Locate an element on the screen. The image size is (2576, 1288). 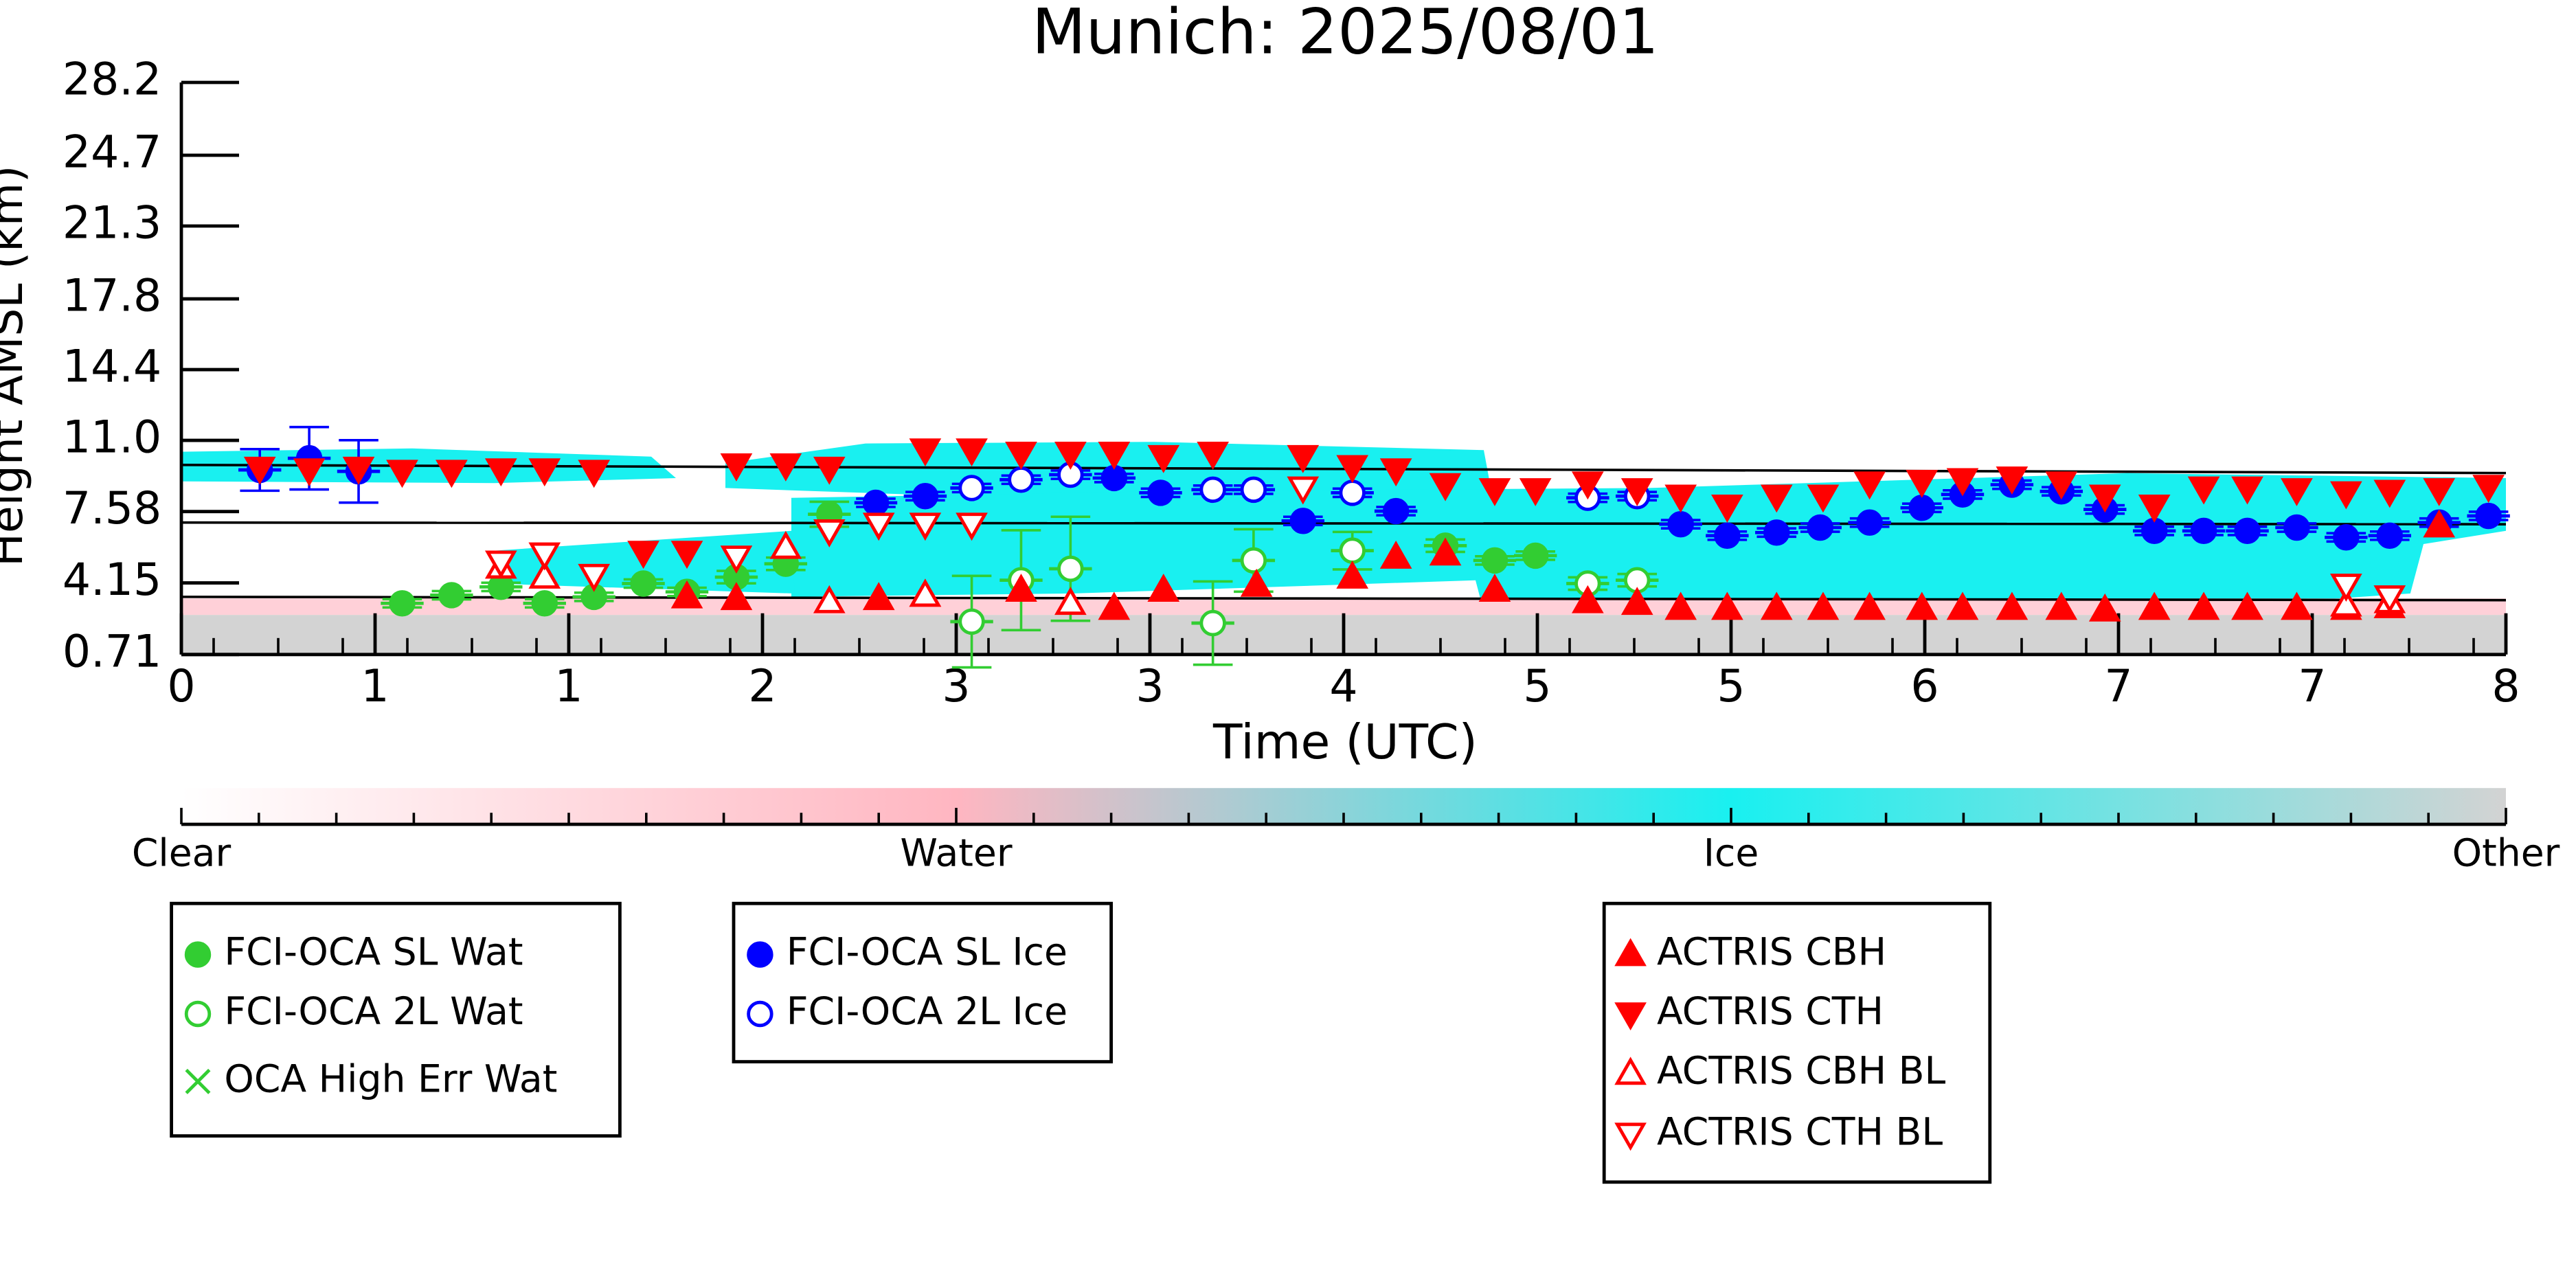
legend-label: ACTRIS CBH BL is located at coordinates (1801, 1072).